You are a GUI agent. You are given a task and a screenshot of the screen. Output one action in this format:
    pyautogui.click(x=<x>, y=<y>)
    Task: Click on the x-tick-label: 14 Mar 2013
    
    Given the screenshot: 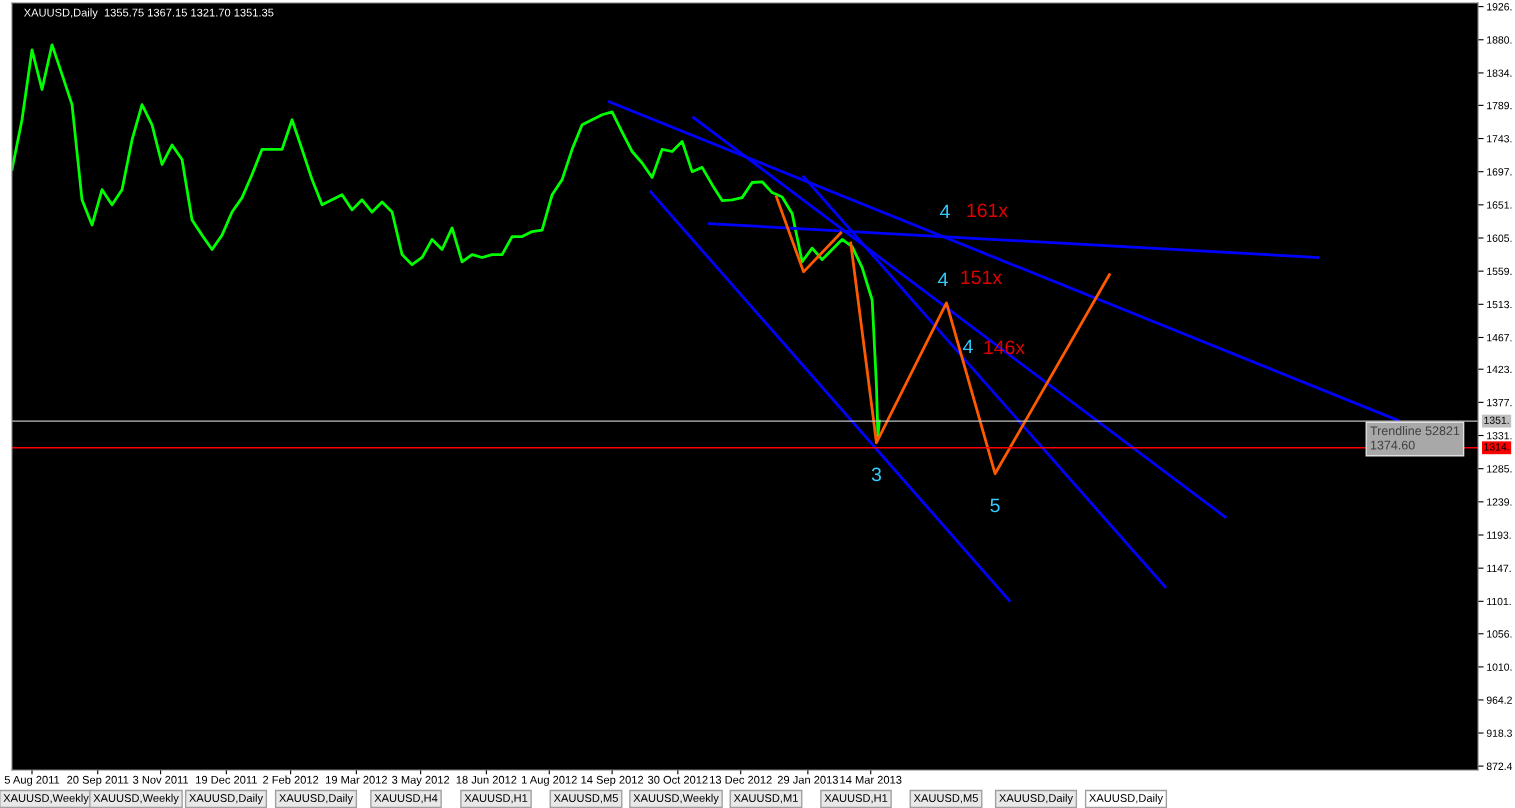 What is the action you would take?
    pyautogui.click(x=871, y=779)
    